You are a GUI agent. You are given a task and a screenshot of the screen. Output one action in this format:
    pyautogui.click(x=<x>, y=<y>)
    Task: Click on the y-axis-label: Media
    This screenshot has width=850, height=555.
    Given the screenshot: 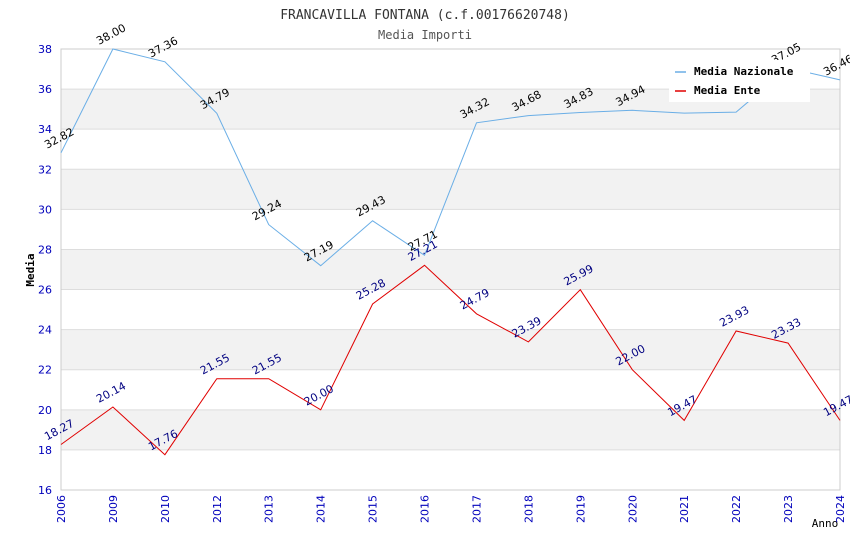 What is the action you would take?
    pyautogui.click(x=30, y=269)
    